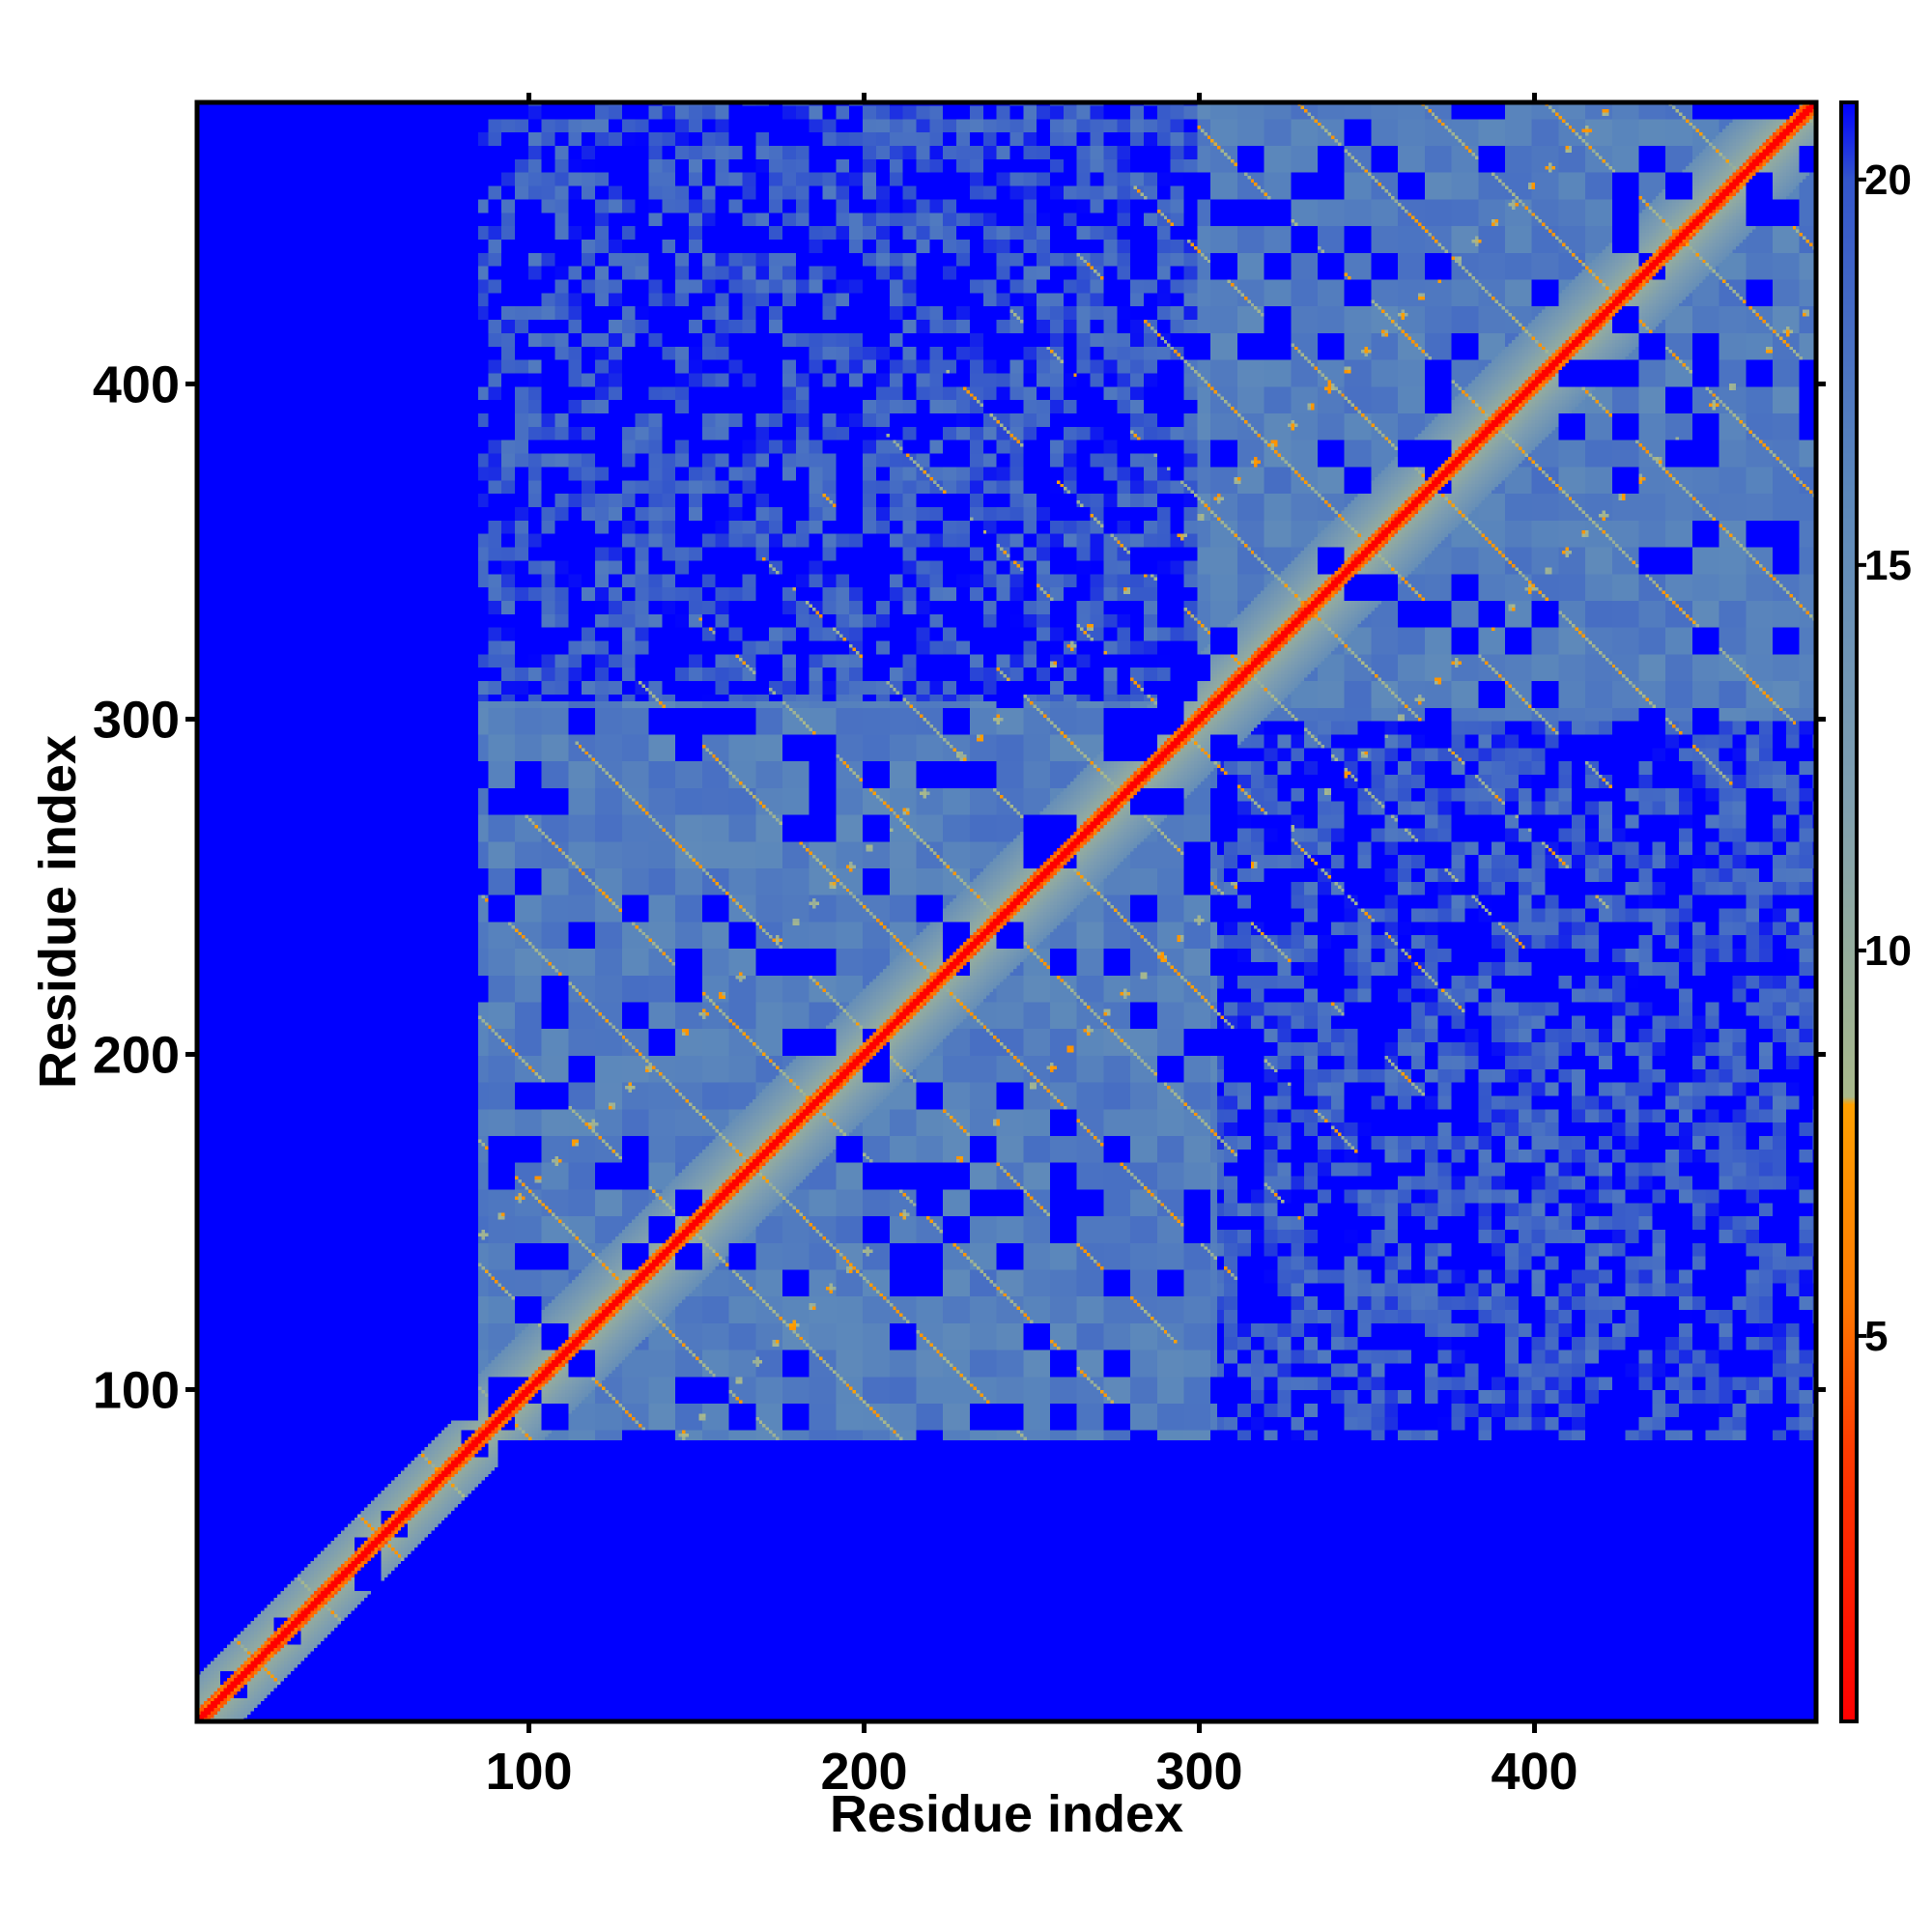 This screenshot has width=1932, height=1932. I want to click on colorbar-tick-label: 20, so click(1888, 180).